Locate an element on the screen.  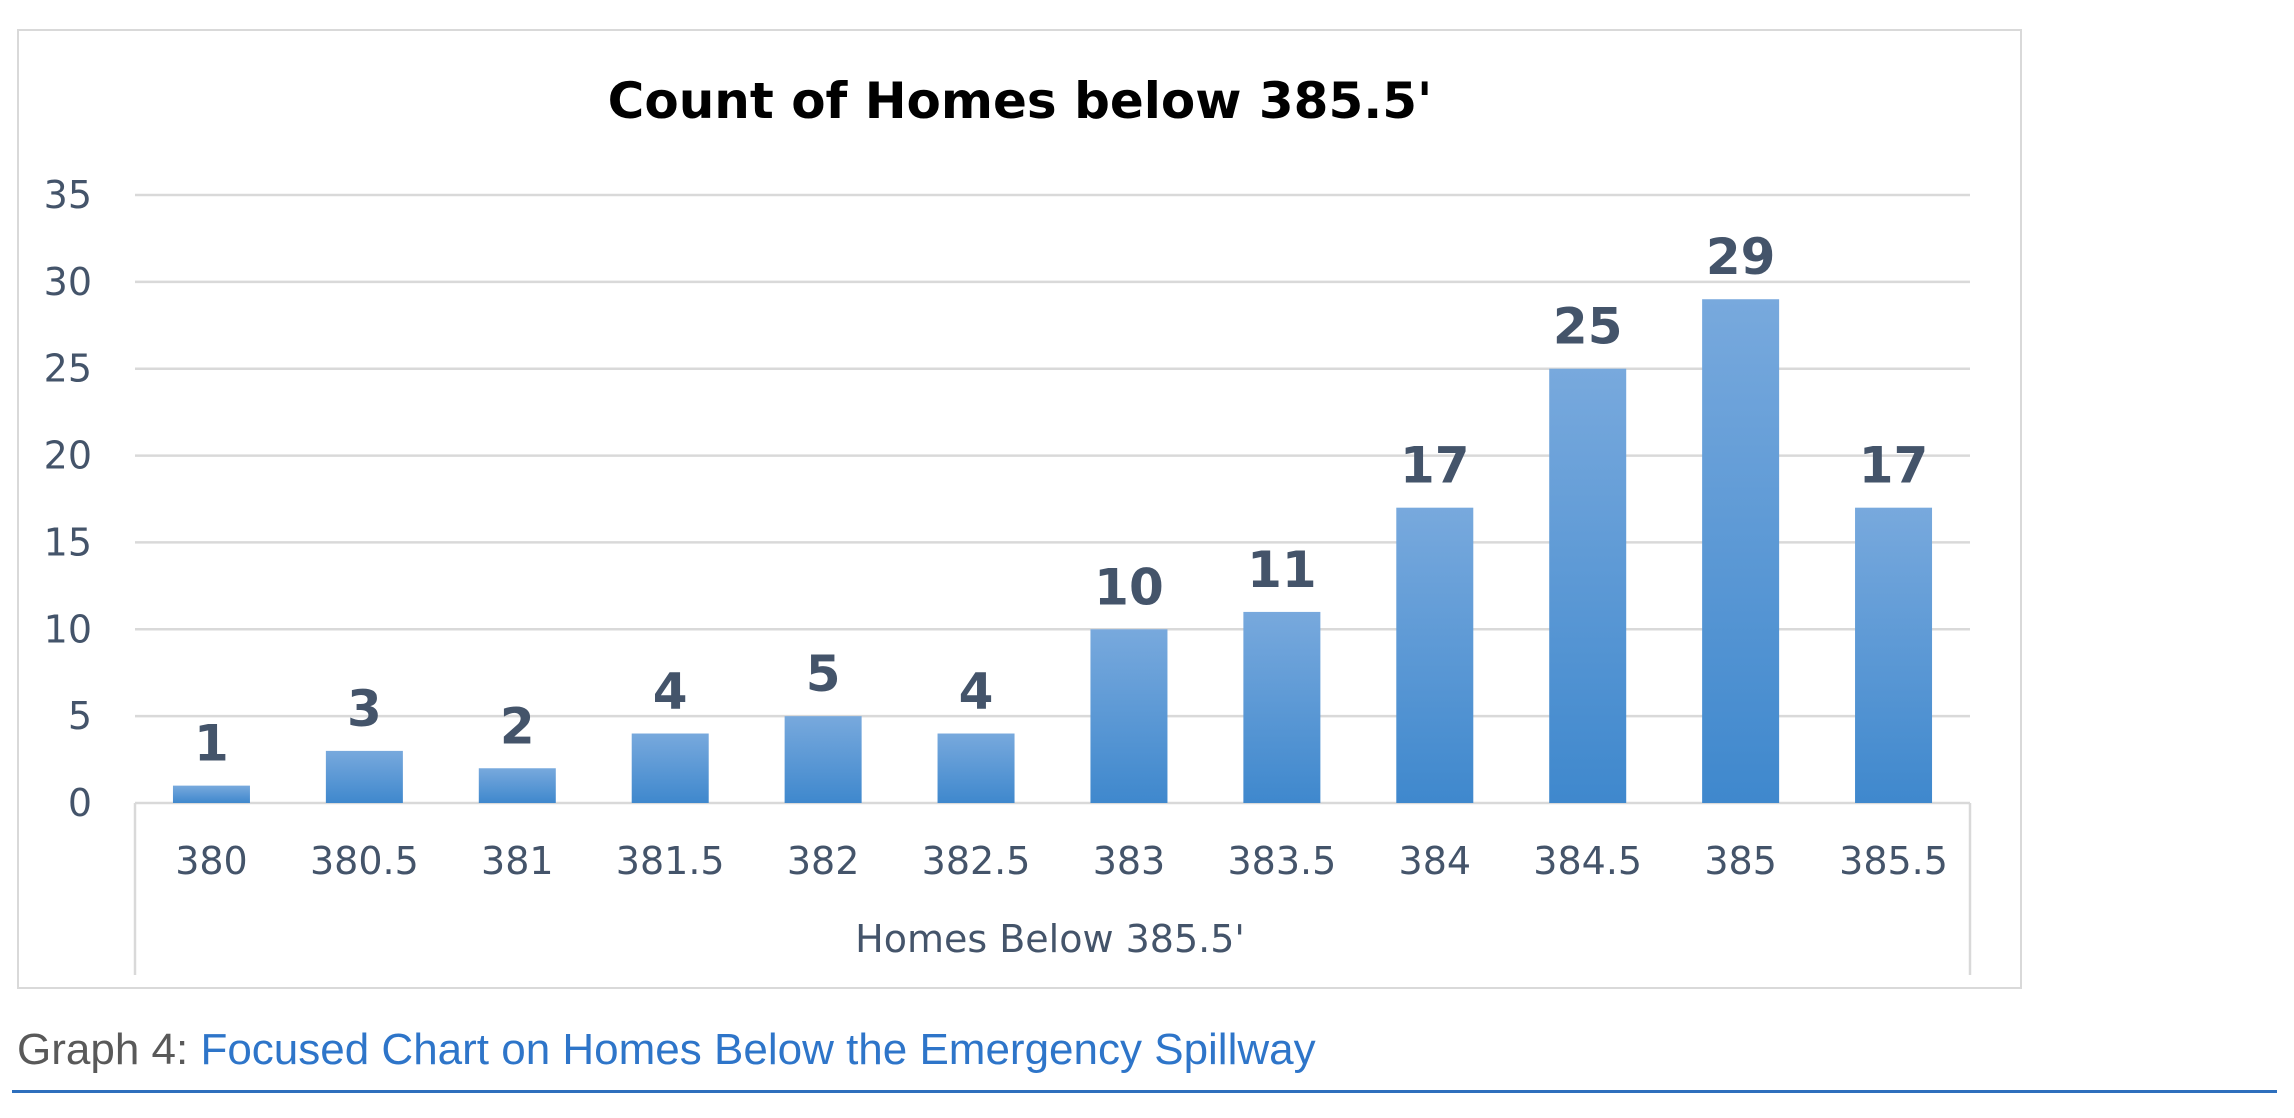
x-tick-label: 385 is located at coordinates (1740, 861).